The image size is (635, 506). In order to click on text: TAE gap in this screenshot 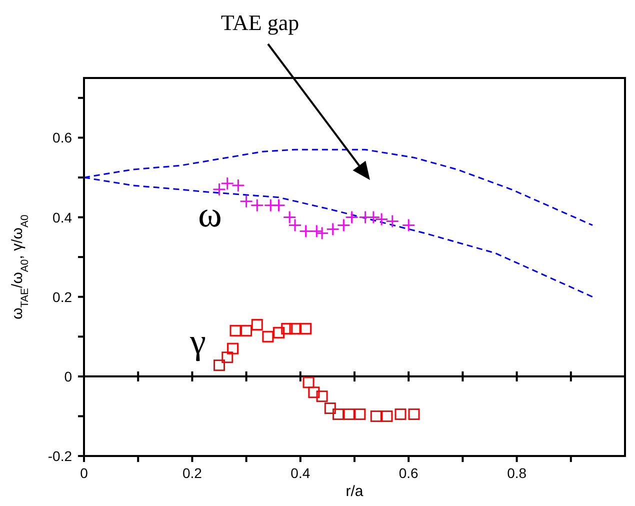, I will do `click(260, 22)`.